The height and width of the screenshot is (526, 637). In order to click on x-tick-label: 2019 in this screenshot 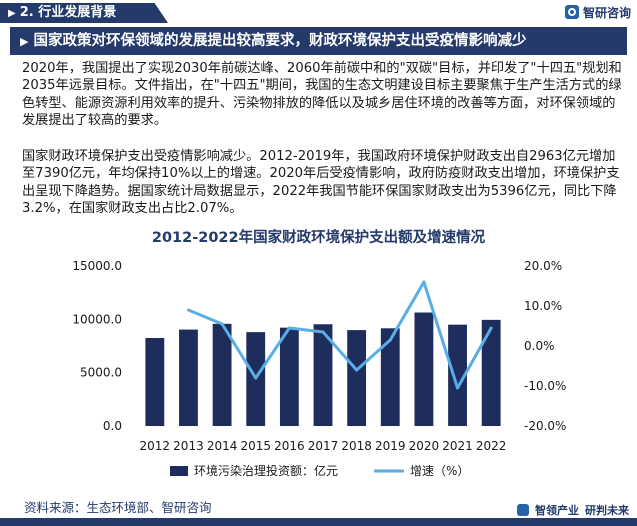, I will do `click(390, 446)`.